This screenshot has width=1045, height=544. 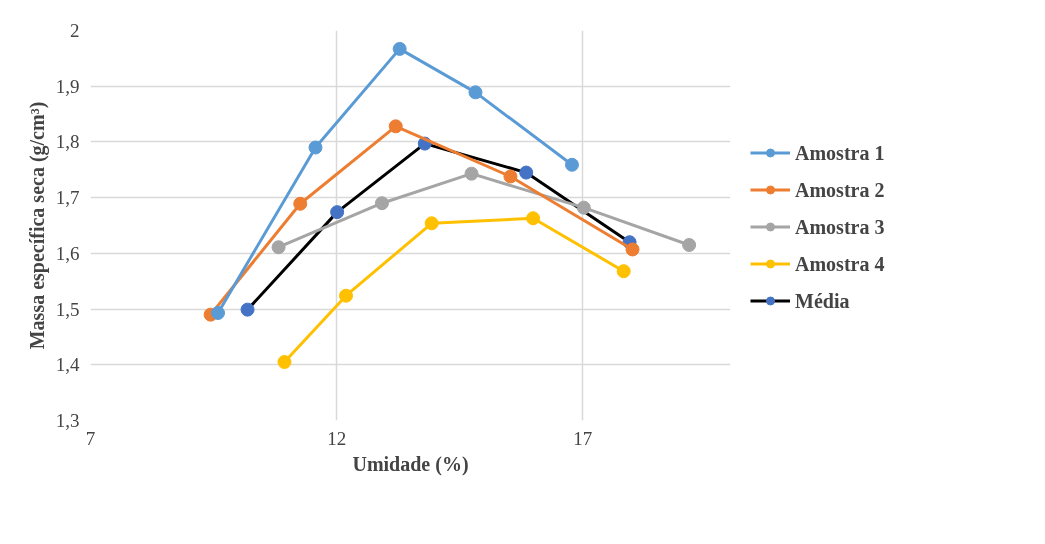 What do you see at coordinates (840, 263) in the screenshot?
I see `legend-label: Amostra 4` at bounding box center [840, 263].